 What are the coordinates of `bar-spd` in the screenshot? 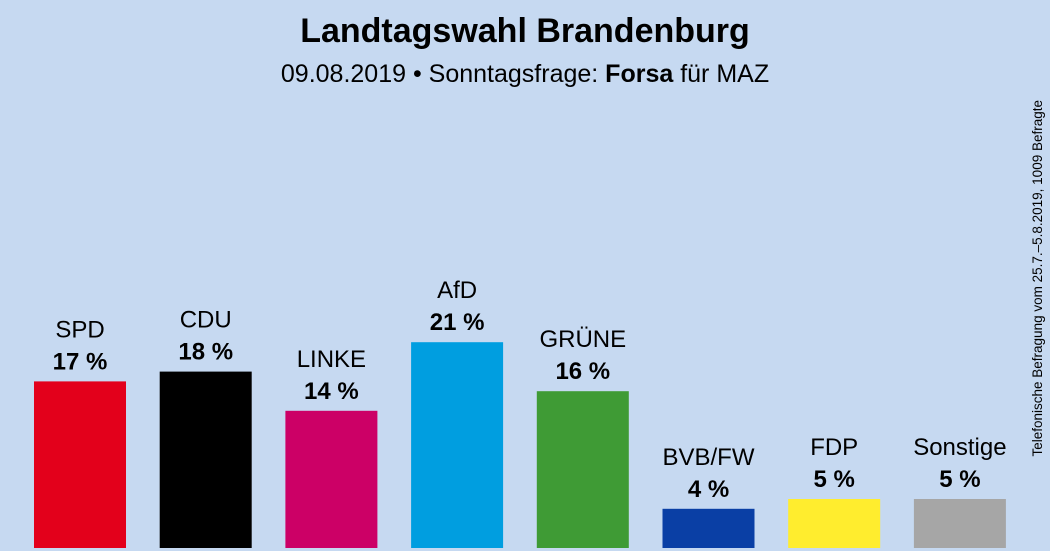 It's located at (80, 464).